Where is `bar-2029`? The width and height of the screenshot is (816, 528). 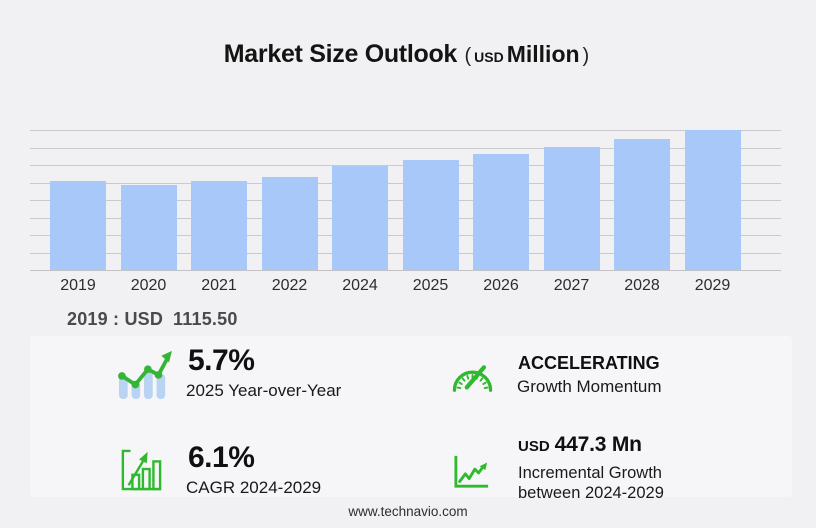
bar-2029 is located at coordinates (712, 200).